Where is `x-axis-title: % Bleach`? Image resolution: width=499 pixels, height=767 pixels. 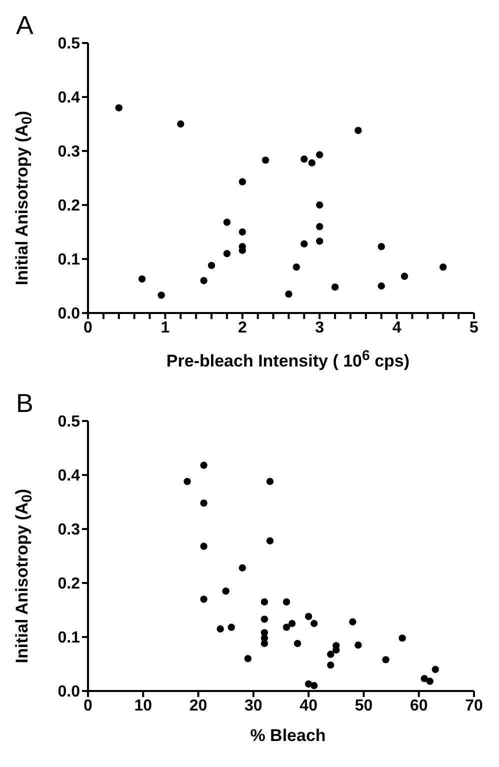 x-axis-title: % Bleach is located at coordinates (288, 736).